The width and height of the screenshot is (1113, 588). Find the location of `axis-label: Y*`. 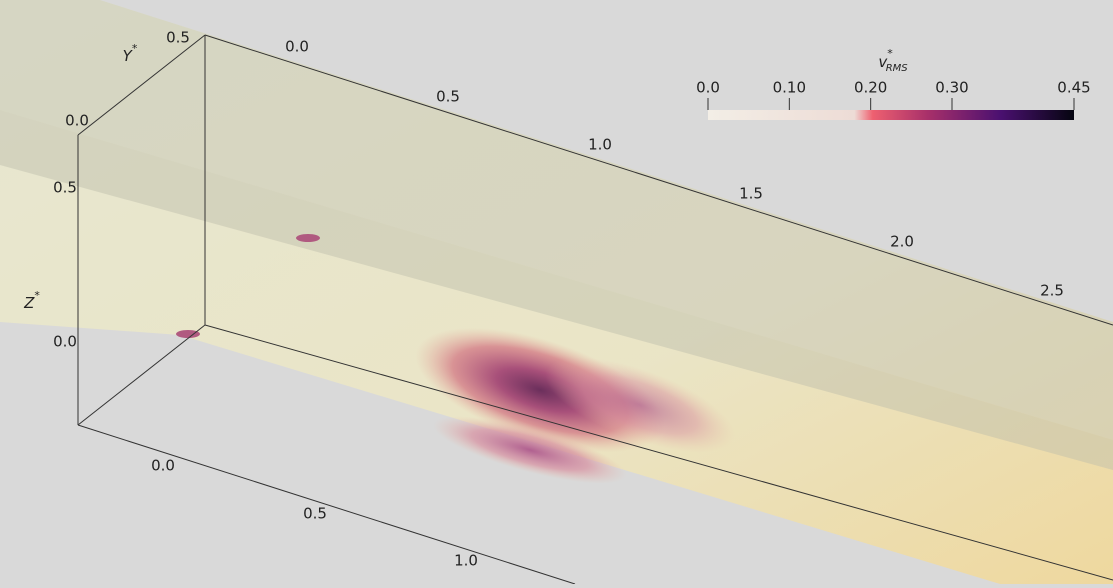

axis-label: Y* is located at coordinates (130, 53).